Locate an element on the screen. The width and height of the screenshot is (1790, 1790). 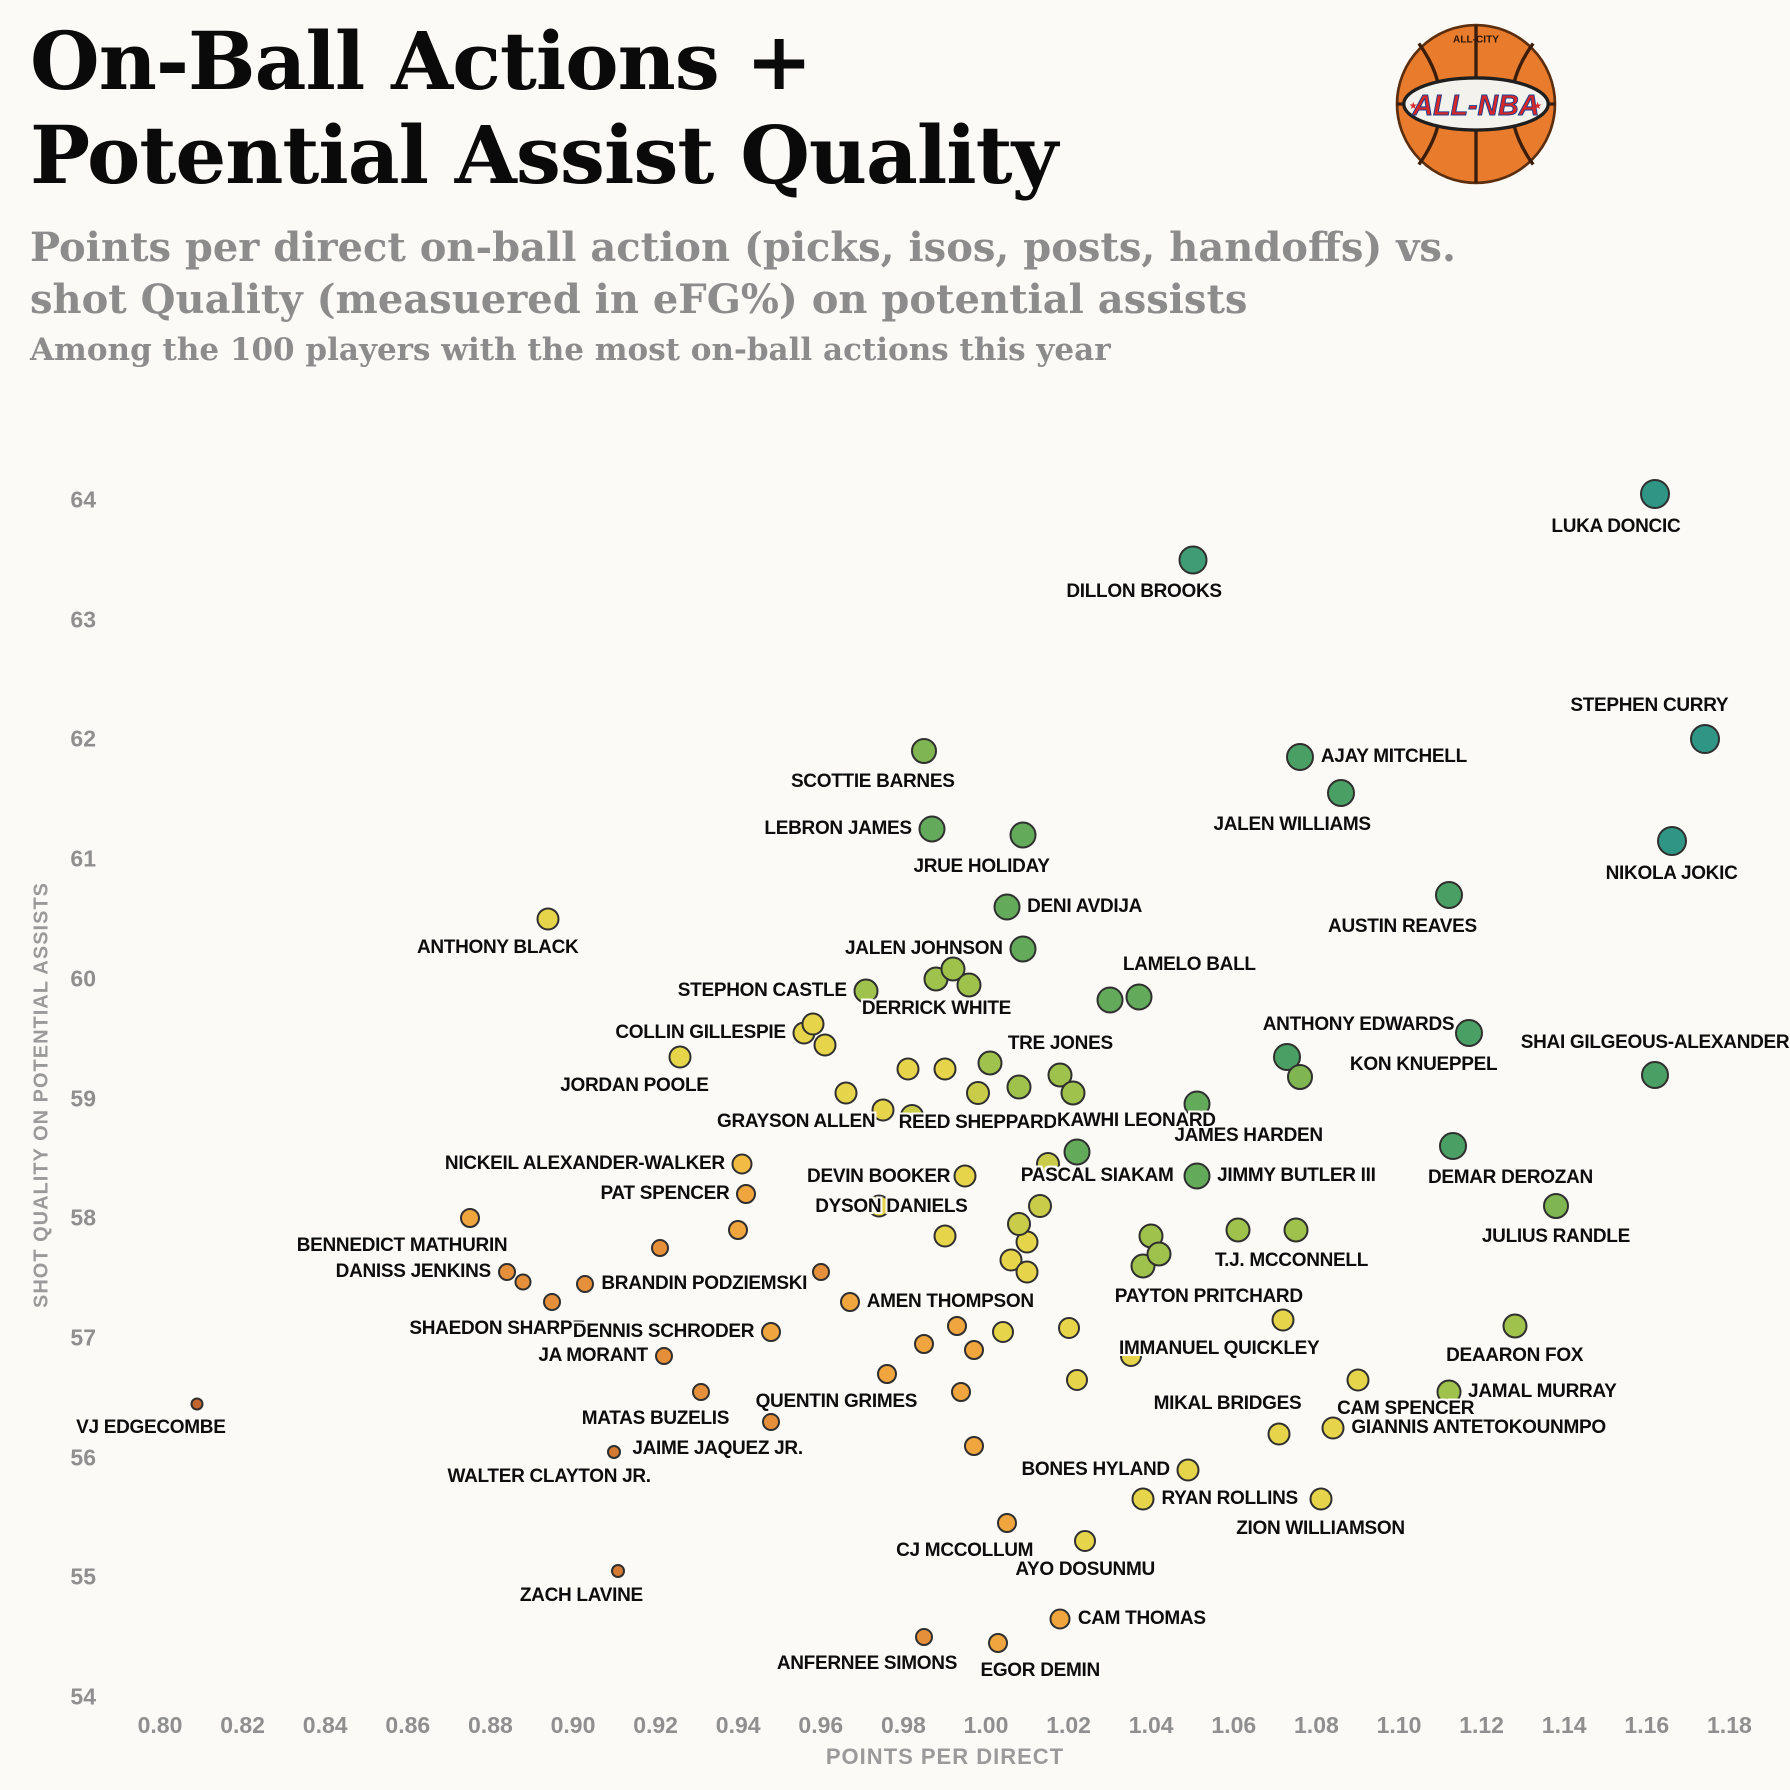
scatter-point-jrue-holiday is located at coordinates (1023, 835).